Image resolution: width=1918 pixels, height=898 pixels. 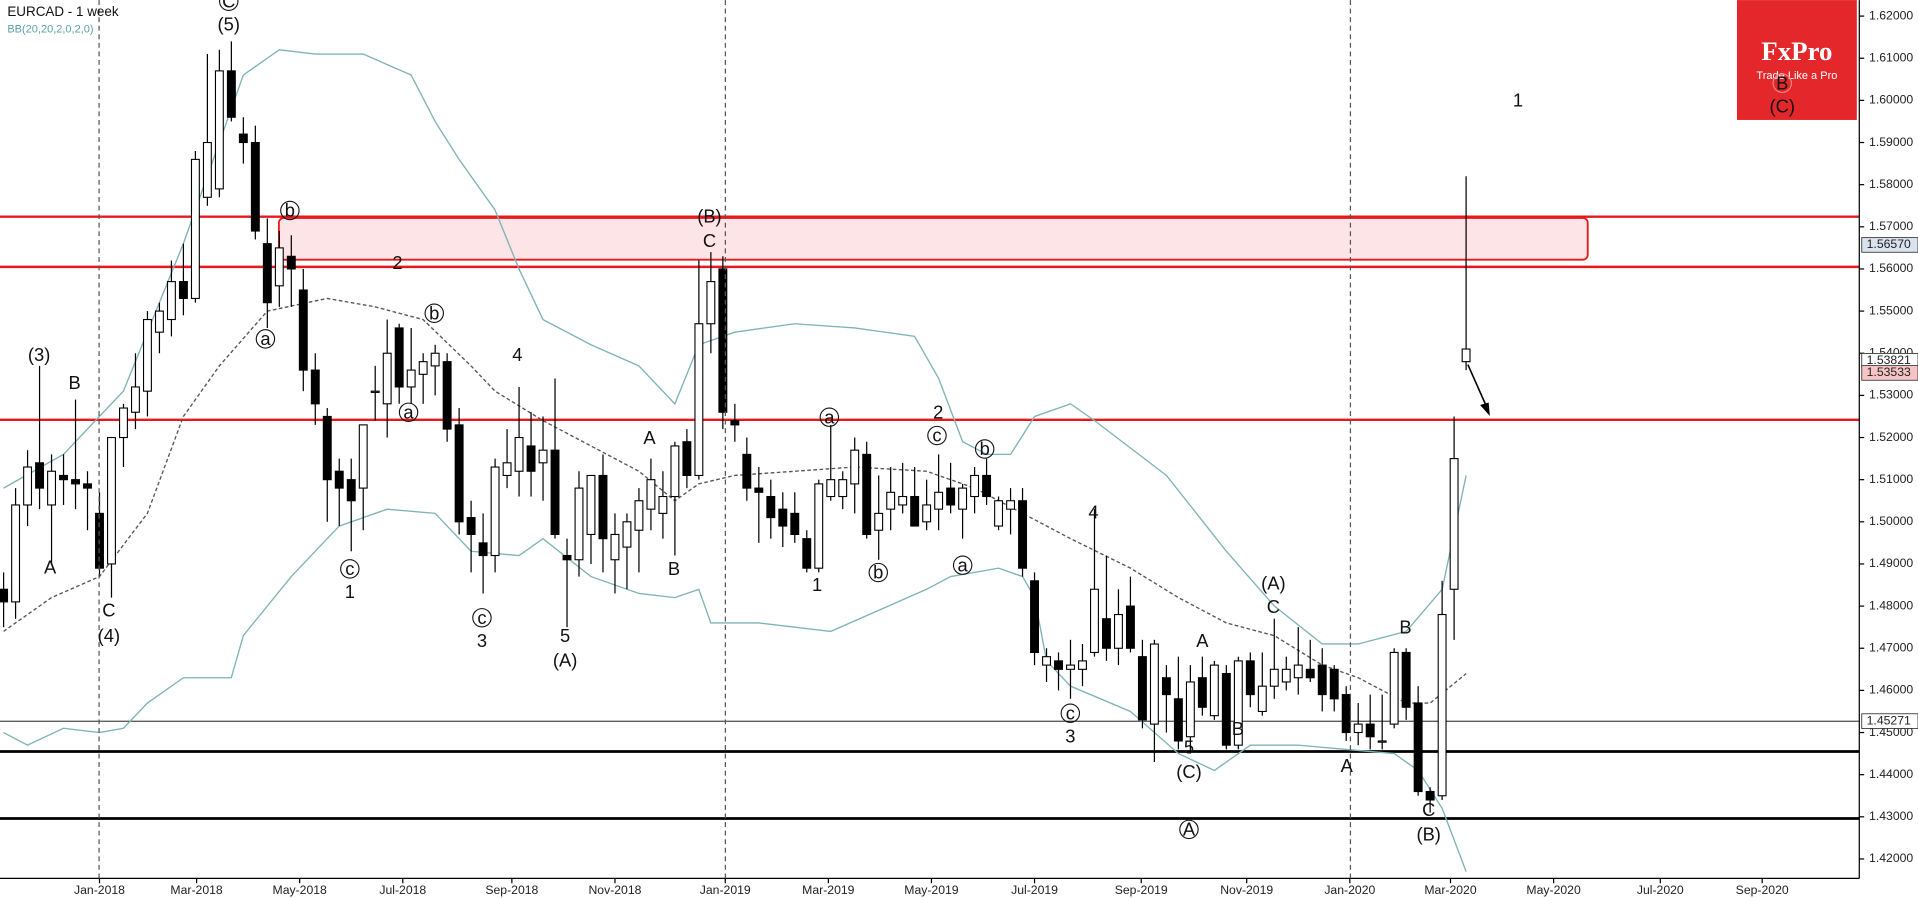 I want to click on y-tick-label: 1.55000, so click(x=1891, y=310).